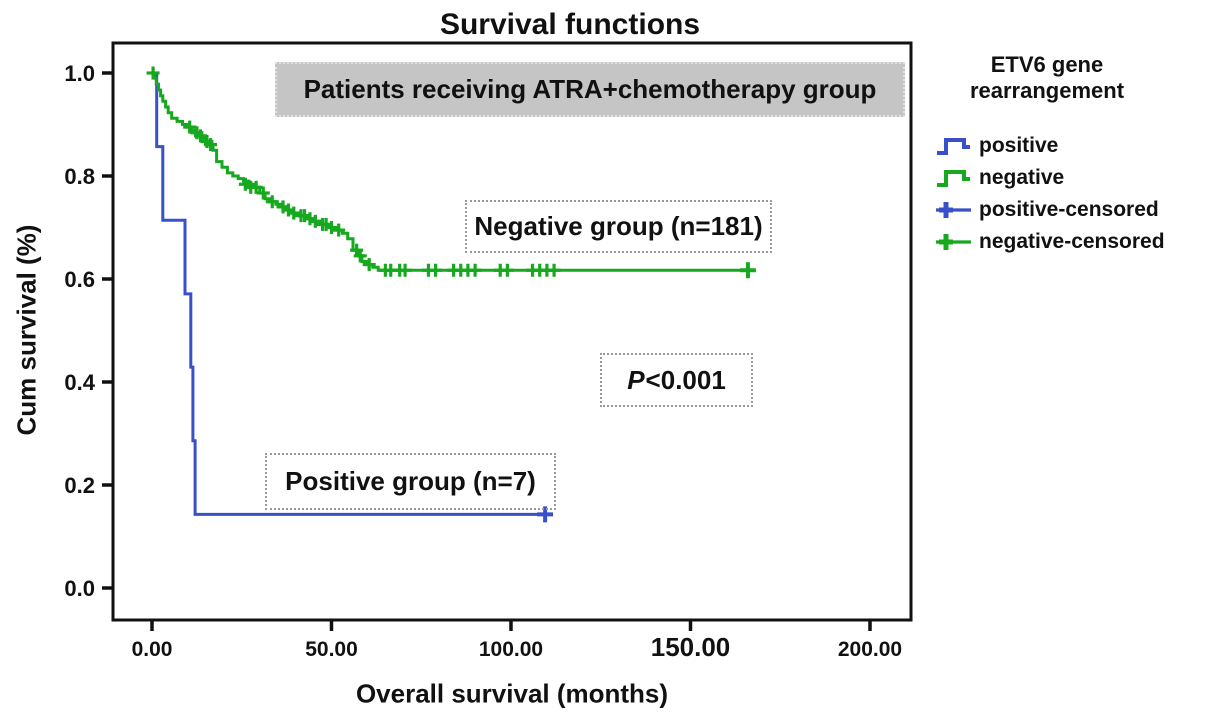 The width and height of the screenshot is (1205, 722). I want to click on pvalue-prefix: P, so click(636, 379).